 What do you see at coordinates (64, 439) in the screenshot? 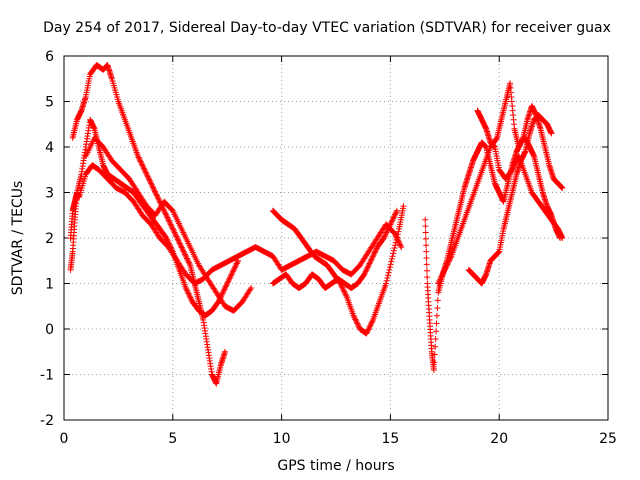
I see `x-tick-label: 0` at bounding box center [64, 439].